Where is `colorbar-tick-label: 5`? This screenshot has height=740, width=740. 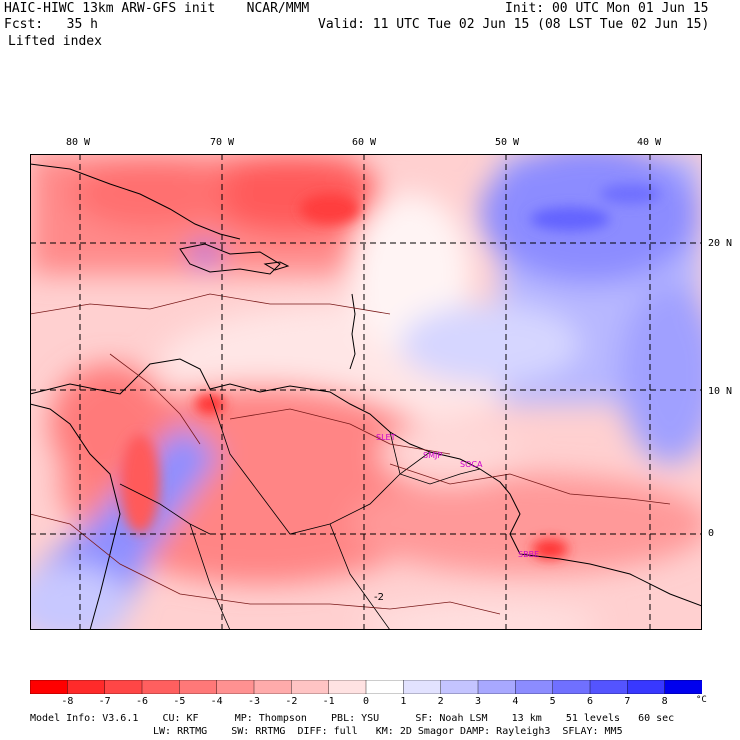
colorbar-tick-label: 5 is located at coordinates (552, 701).